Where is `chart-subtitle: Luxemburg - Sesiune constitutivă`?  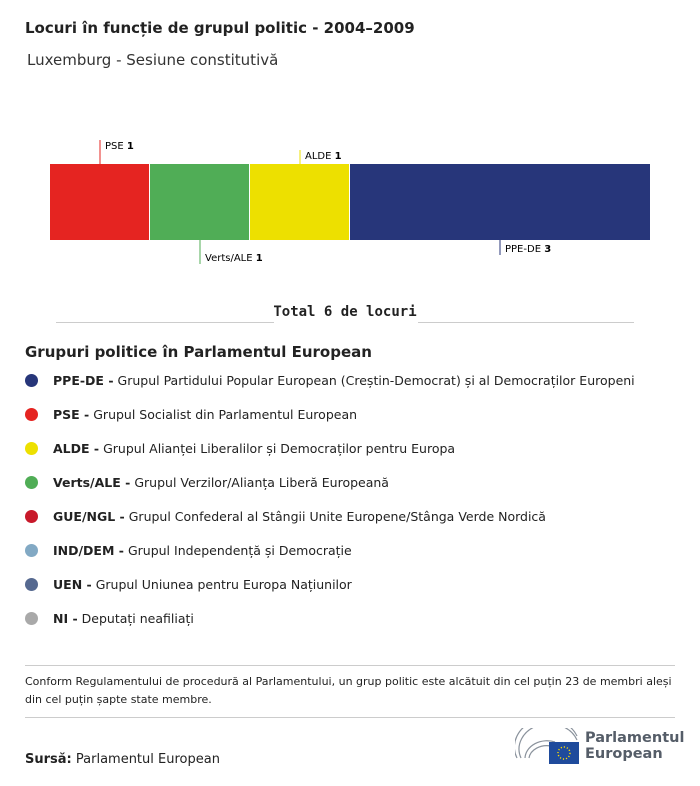 chart-subtitle: Luxemburg - Sesiune constitutivă is located at coordinates (153, 60).